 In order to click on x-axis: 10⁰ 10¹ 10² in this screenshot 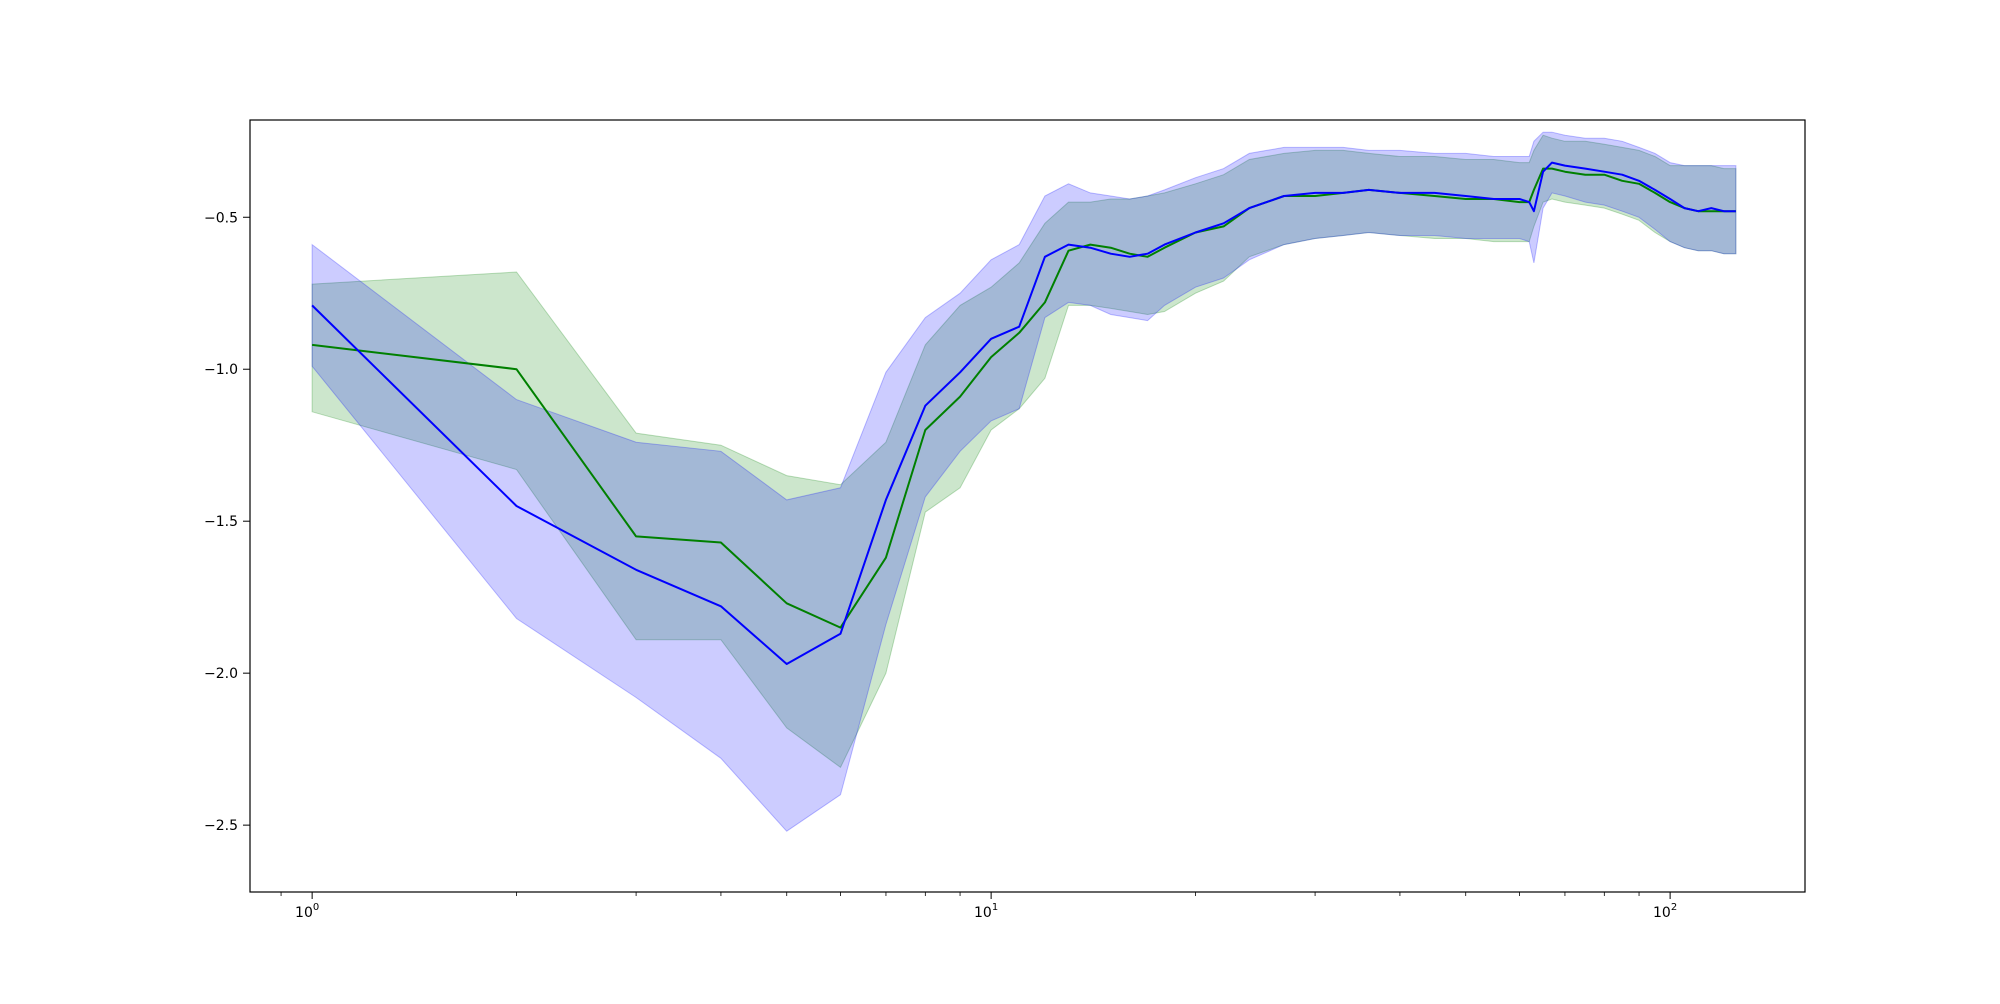, I will do `click(978, 906)`.